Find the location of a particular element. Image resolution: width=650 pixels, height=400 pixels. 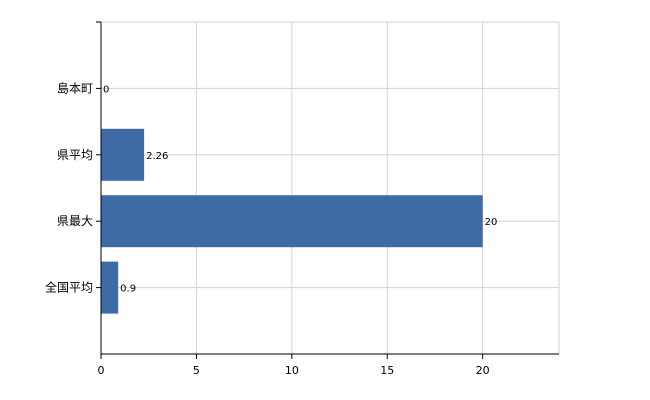

x-tick-label-3: 15 is located at coordinates (387, 370).